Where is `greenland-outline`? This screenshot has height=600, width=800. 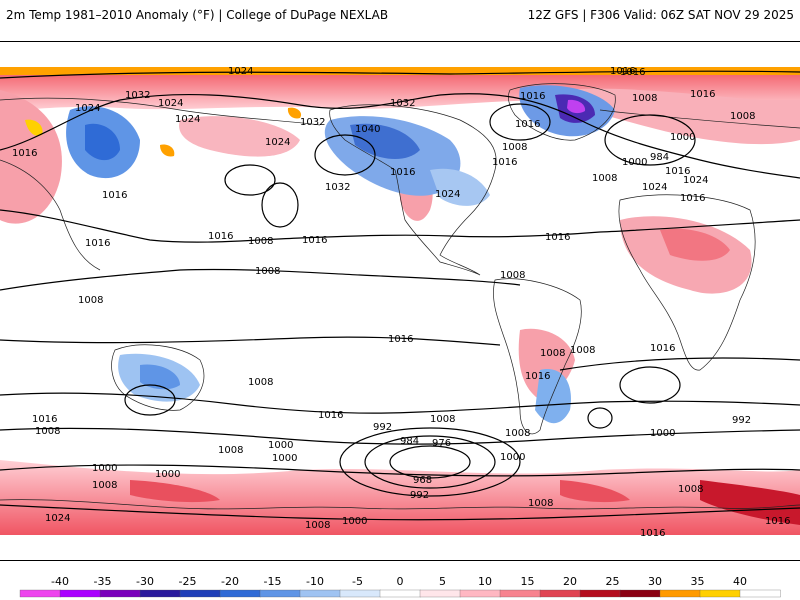 greenland-outline is located at coordinates (562, 112).